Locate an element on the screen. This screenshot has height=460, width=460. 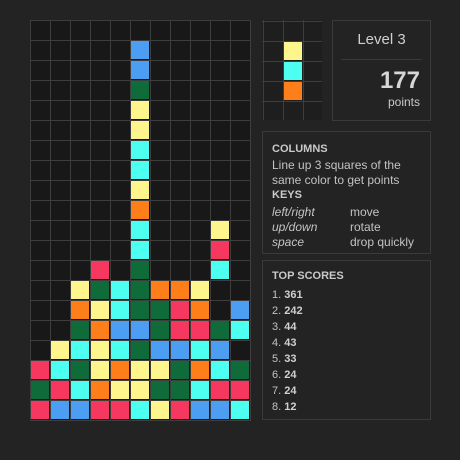
divider is located at coordinates (381, 59).